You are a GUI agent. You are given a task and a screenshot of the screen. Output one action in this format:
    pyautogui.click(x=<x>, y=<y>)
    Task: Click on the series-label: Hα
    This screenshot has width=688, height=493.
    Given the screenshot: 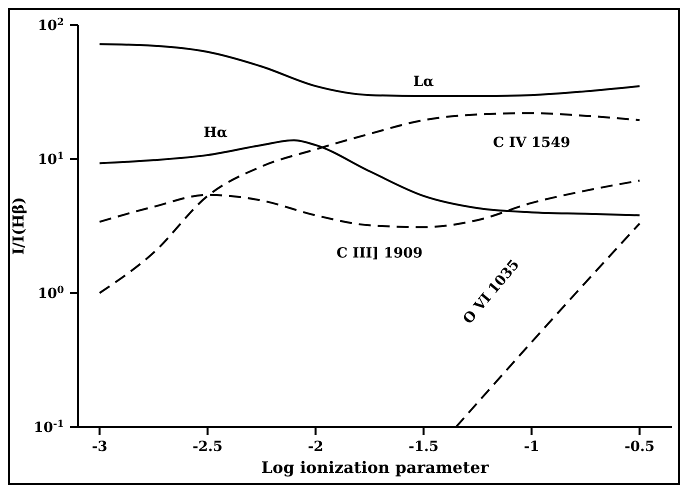 What is the action you would take?
    pyautogui.click(x=216, y=132)
    